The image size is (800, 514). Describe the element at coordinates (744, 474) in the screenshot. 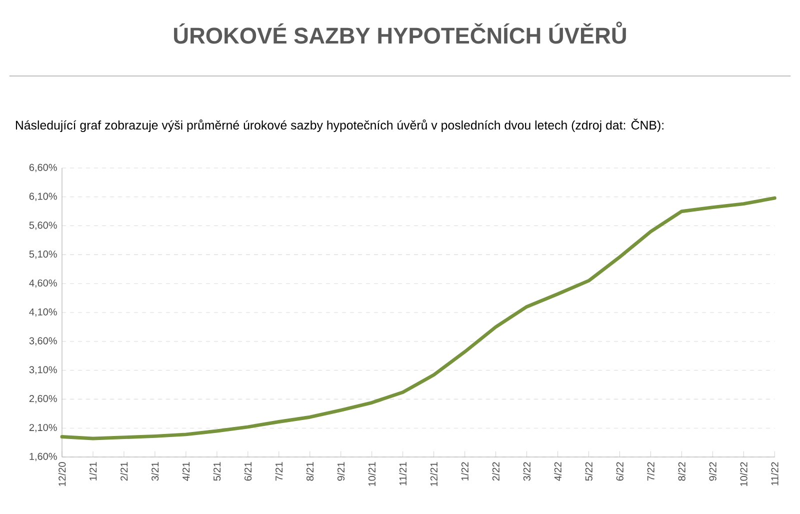

I see `x-tick-label: 10/22` at that location.